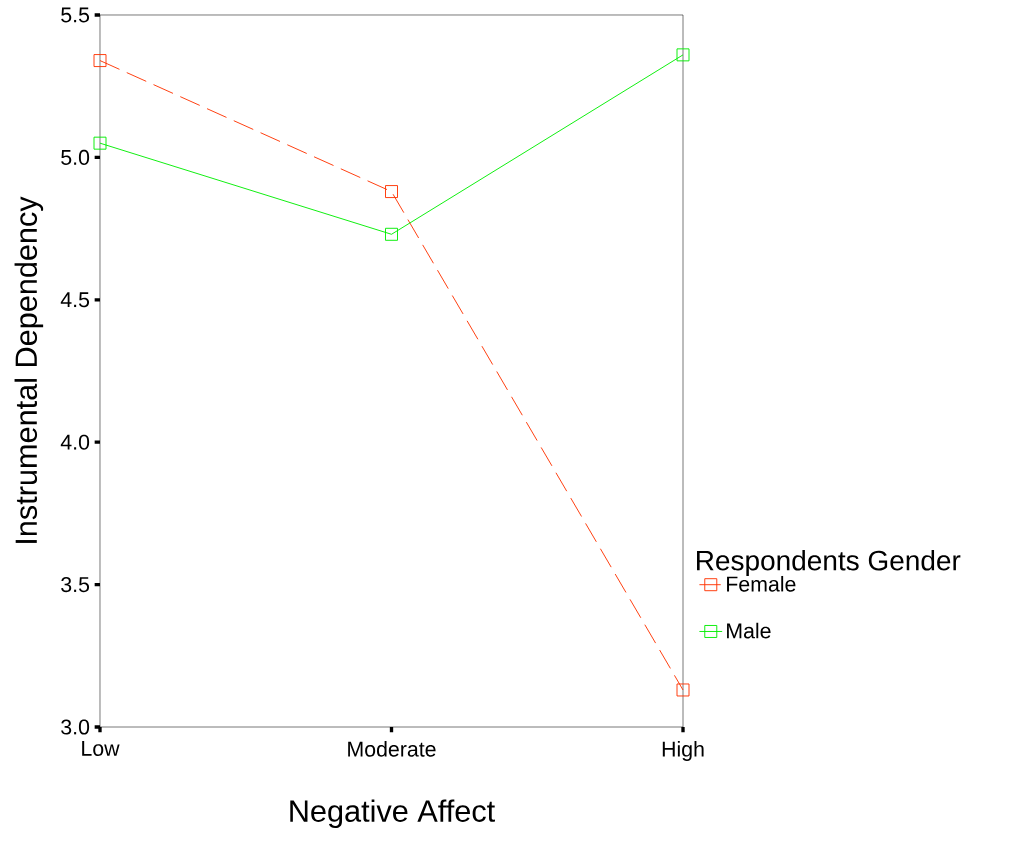 This screenshot has height=865, width=1022. What do you see at coordinates (75, 157) in the screenshot?
I see `y-tick-label: 5.0` at bounding box center [75, 157].